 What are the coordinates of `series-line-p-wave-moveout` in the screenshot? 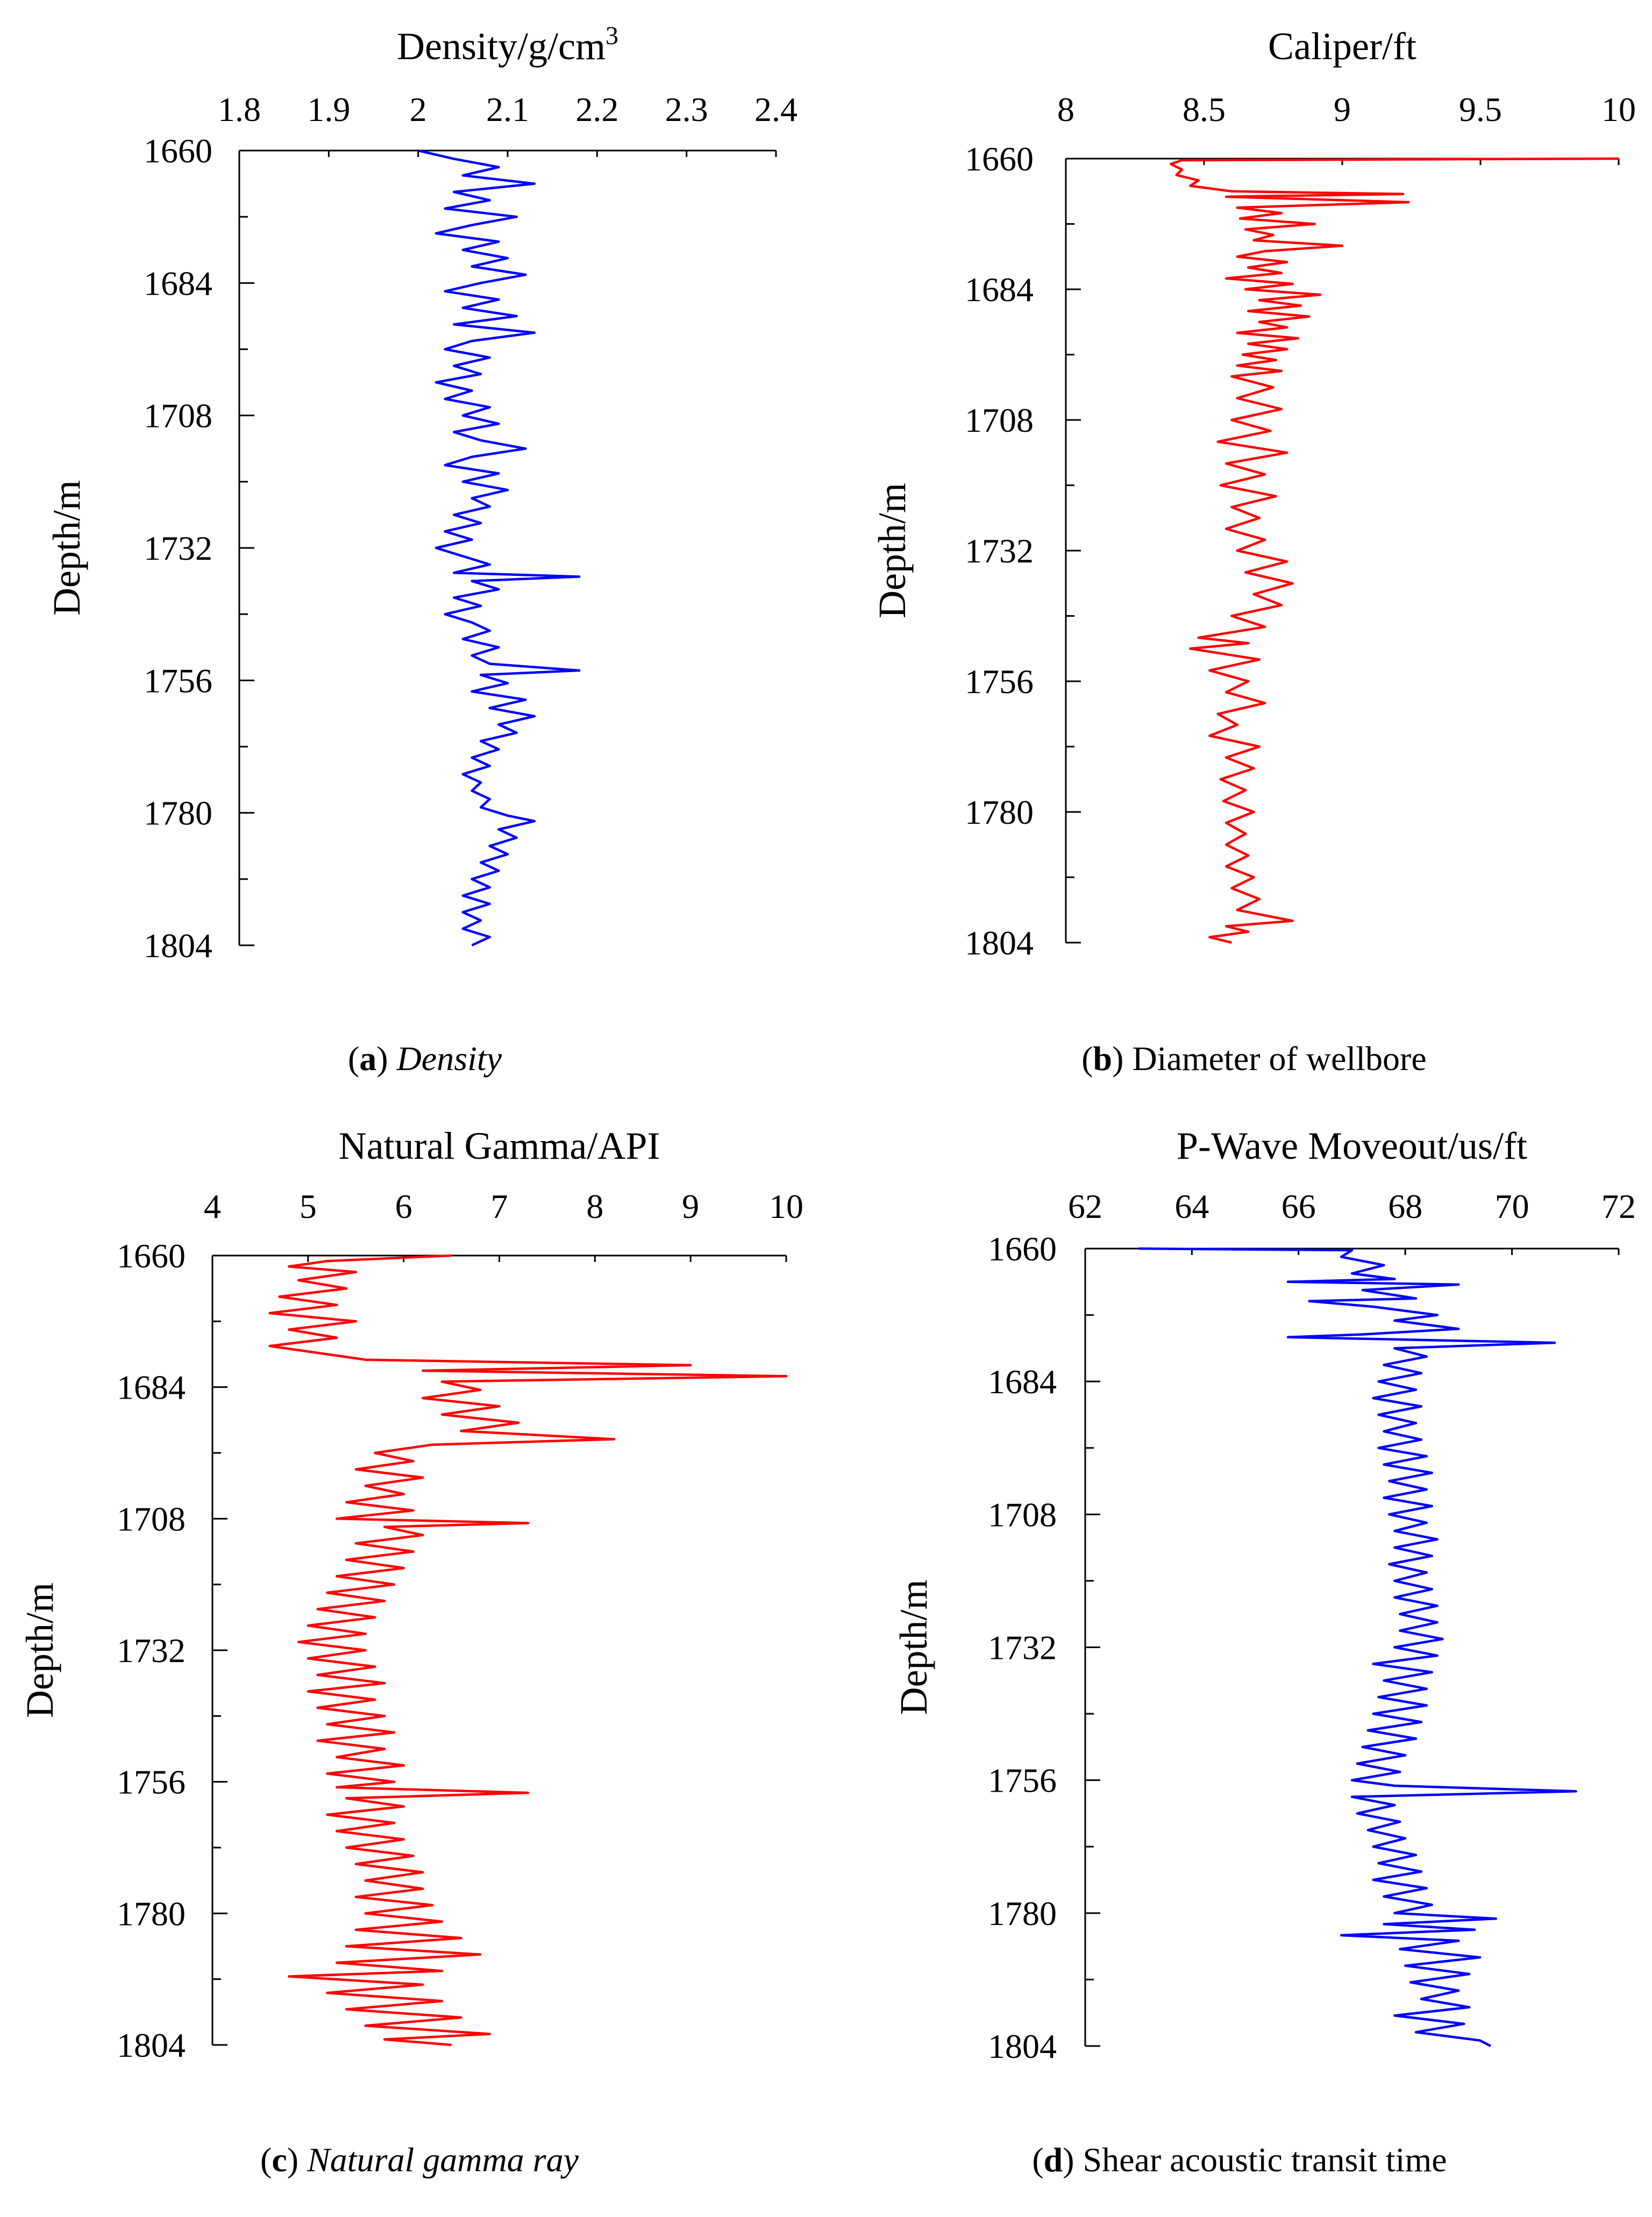 It's located at (1357, 1647).